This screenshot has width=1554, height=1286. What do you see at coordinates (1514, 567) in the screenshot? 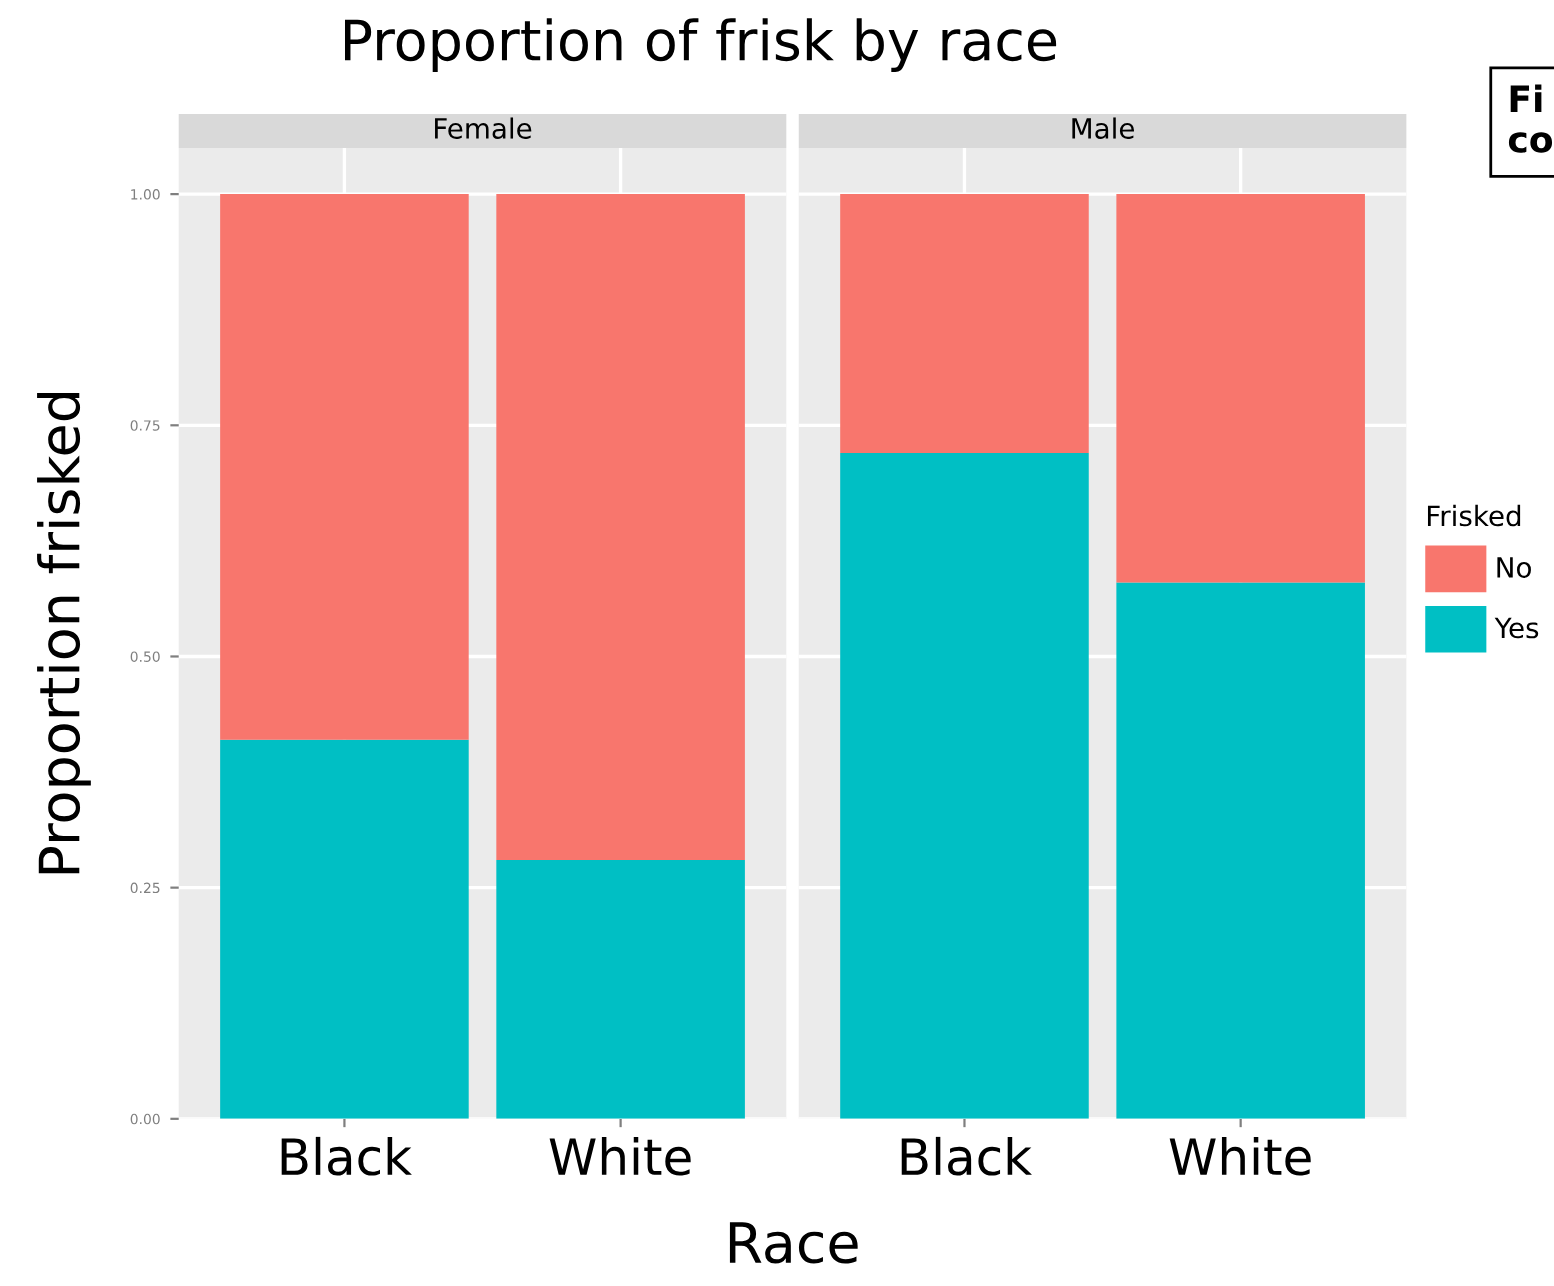
I see `legend-label: No` at bounding box center [1514, 567].